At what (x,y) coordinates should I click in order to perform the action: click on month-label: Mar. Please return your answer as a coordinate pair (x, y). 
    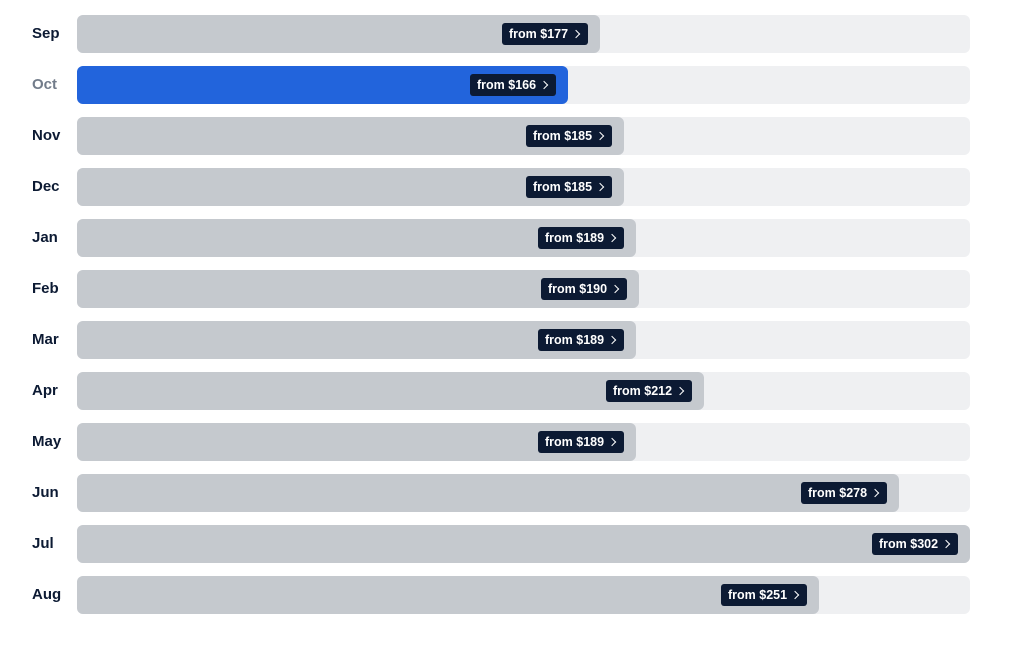
    Looking at the image, I should click on (45, 339).